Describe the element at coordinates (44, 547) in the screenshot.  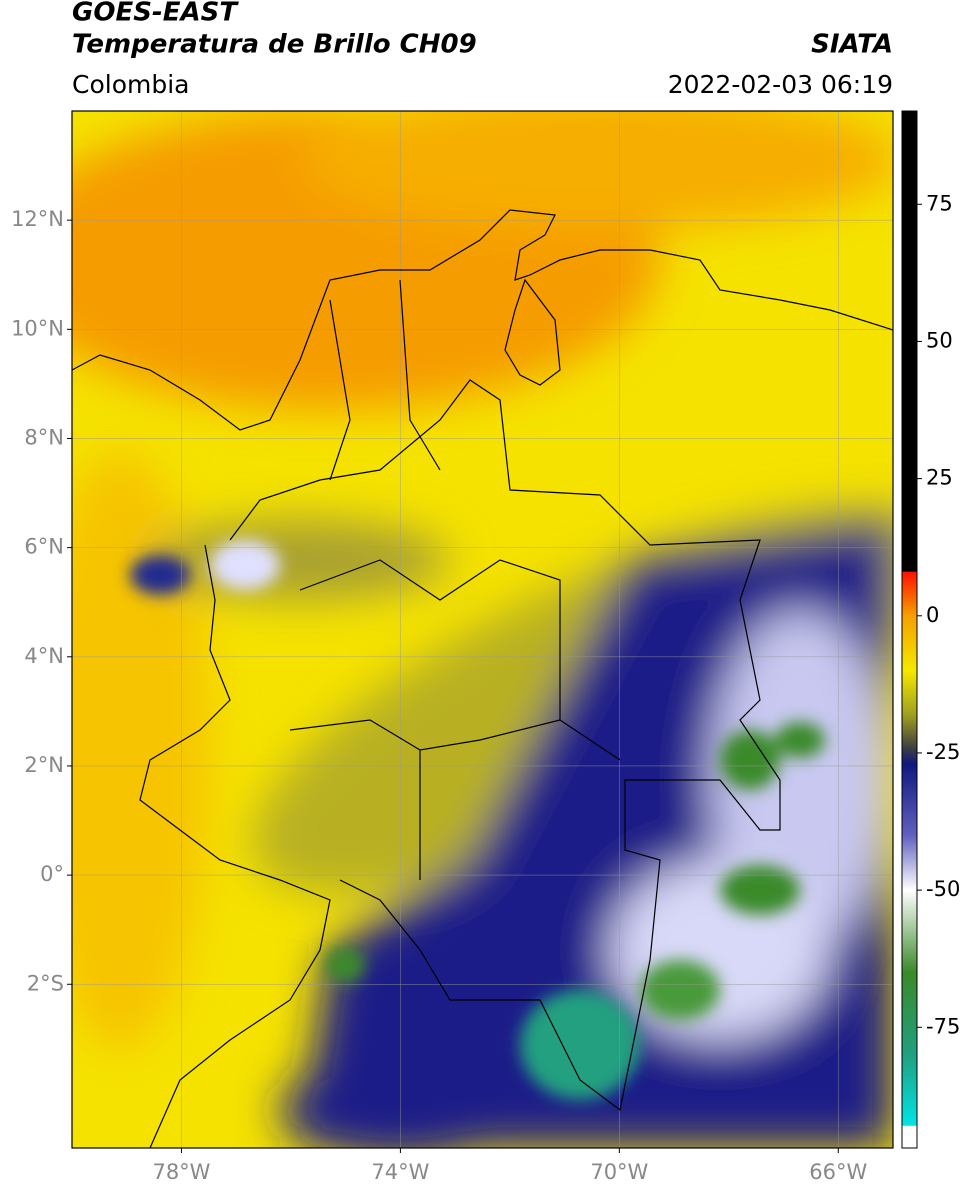
I see `y-tick-label: 6°N` at that location.